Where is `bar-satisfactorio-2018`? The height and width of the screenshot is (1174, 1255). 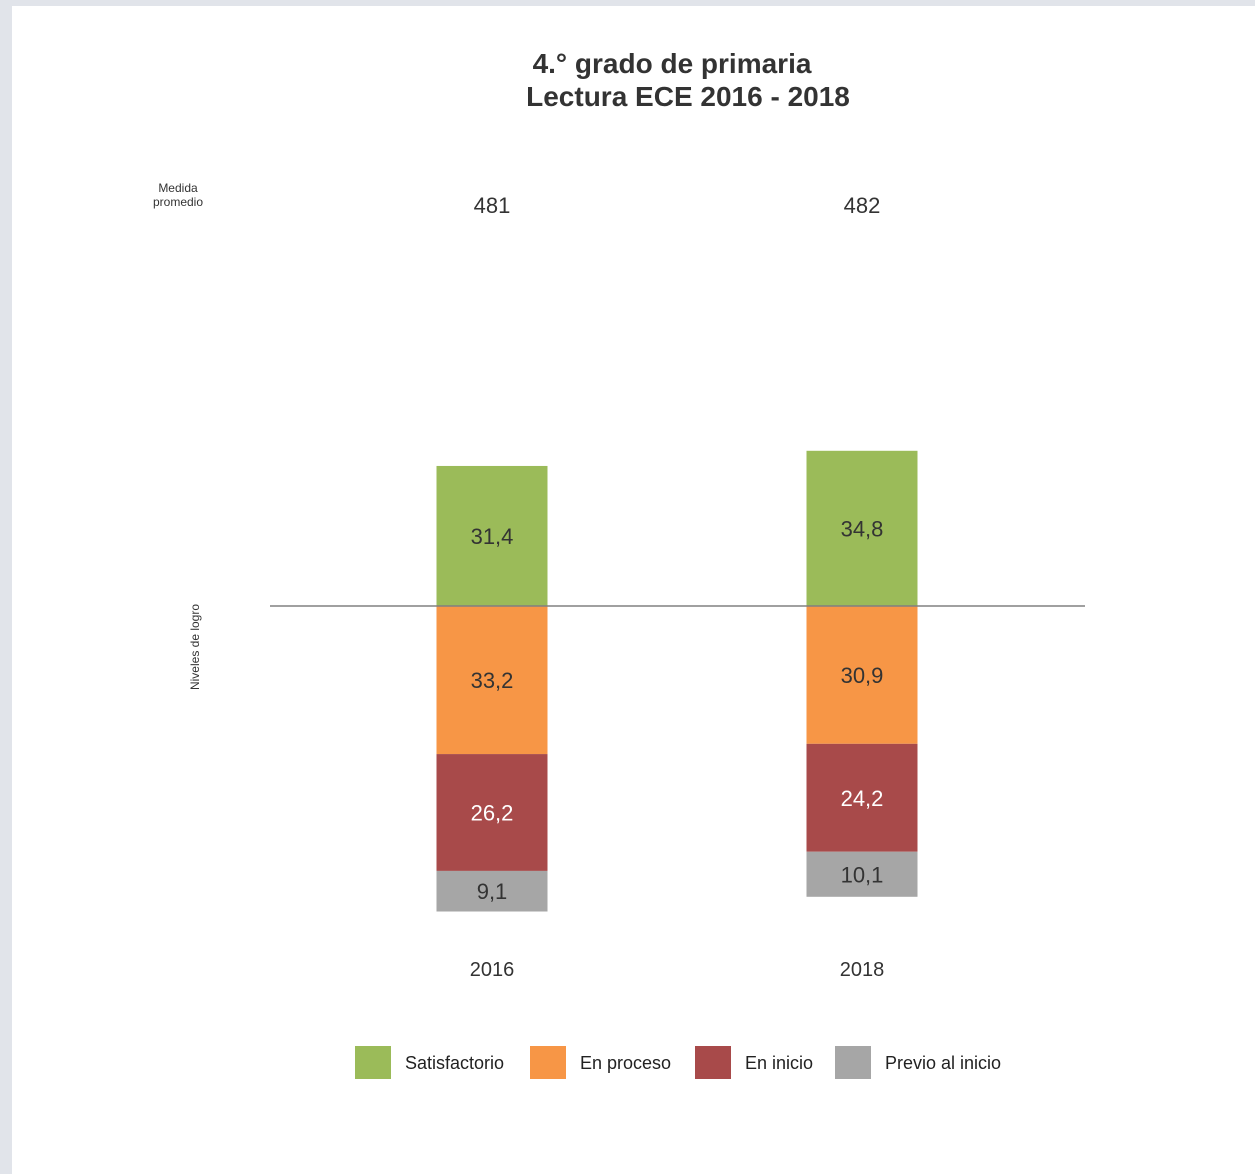
bar-satisfactorio-2018 is located at coordinates (862, 528).